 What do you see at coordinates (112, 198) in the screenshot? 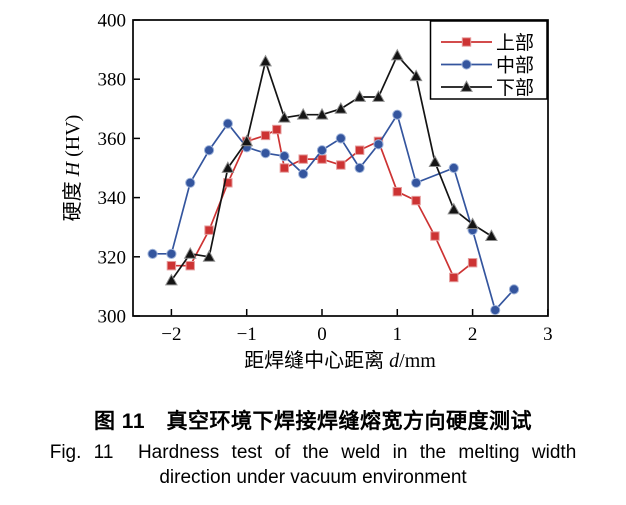
I see `y-tick-label: 340` at bounding box center [112, 198].